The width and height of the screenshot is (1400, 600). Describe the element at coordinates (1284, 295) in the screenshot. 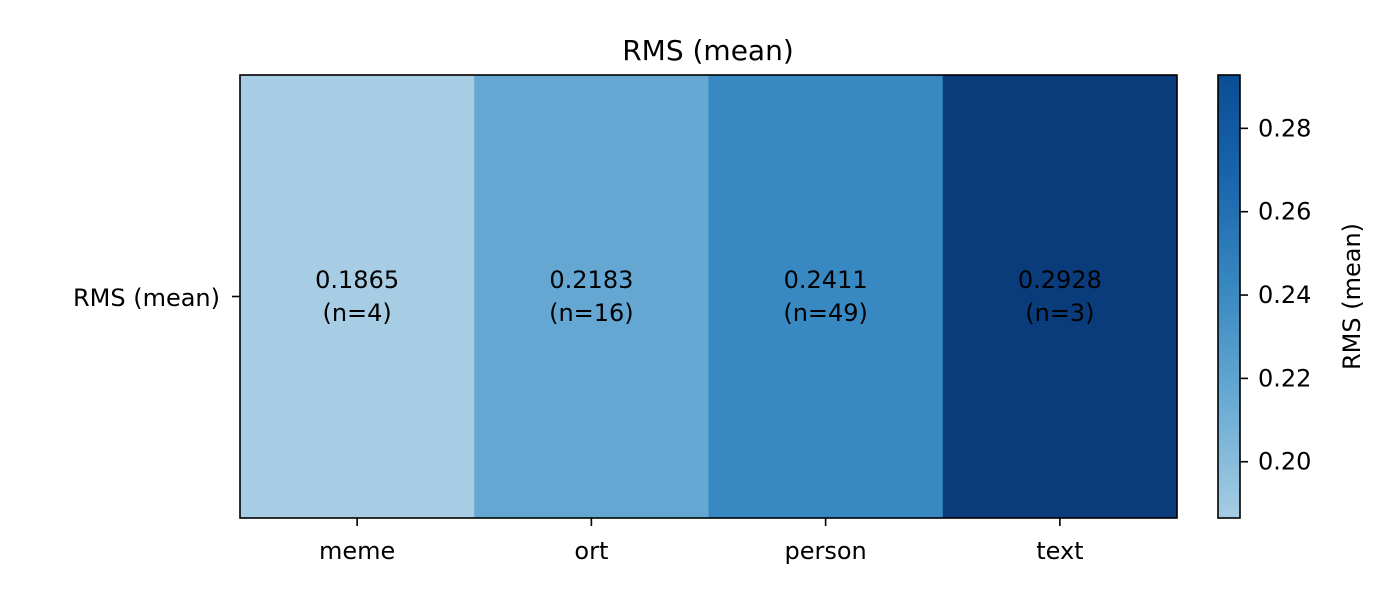

I see `colorbar-tick-label: 0.24` at that location.